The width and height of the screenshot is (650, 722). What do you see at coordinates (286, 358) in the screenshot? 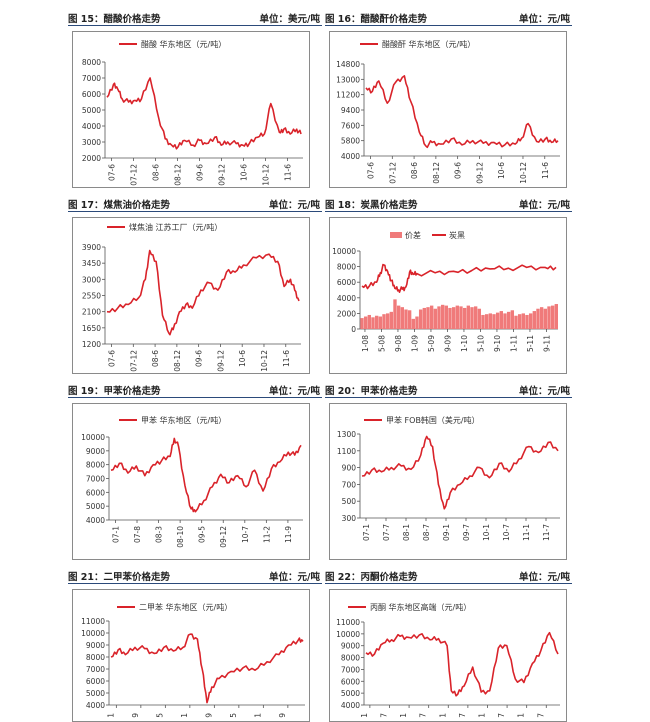
I see `x-tick-label: 11-6` at bounding box center [286, 358].